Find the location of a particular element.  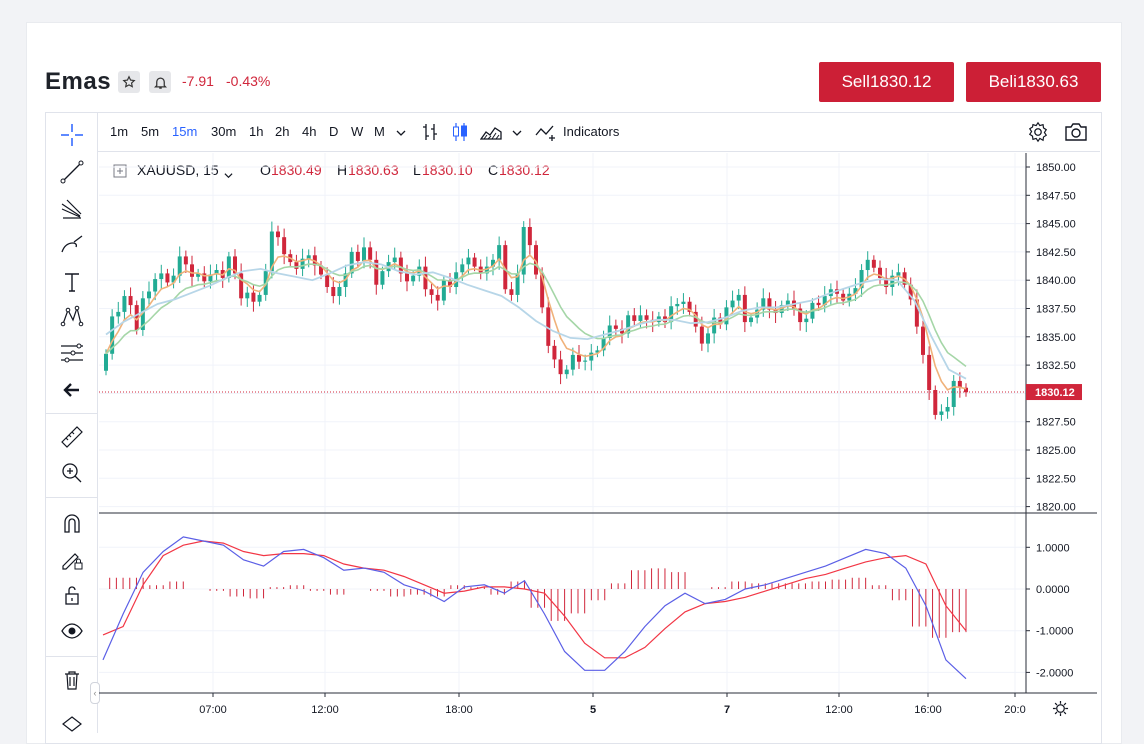

timeframe-30m: 30m is located at coordinates (224, 131).